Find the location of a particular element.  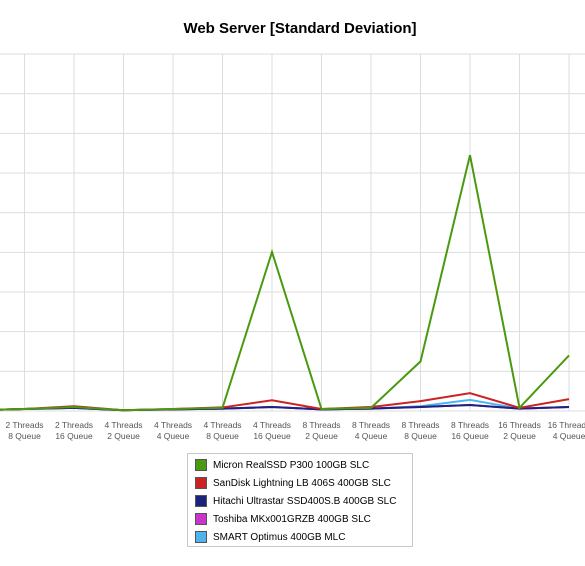

legend-label: SanDisk Lightning LB 406S 400GB SLC is located at coordinates (302, 483).